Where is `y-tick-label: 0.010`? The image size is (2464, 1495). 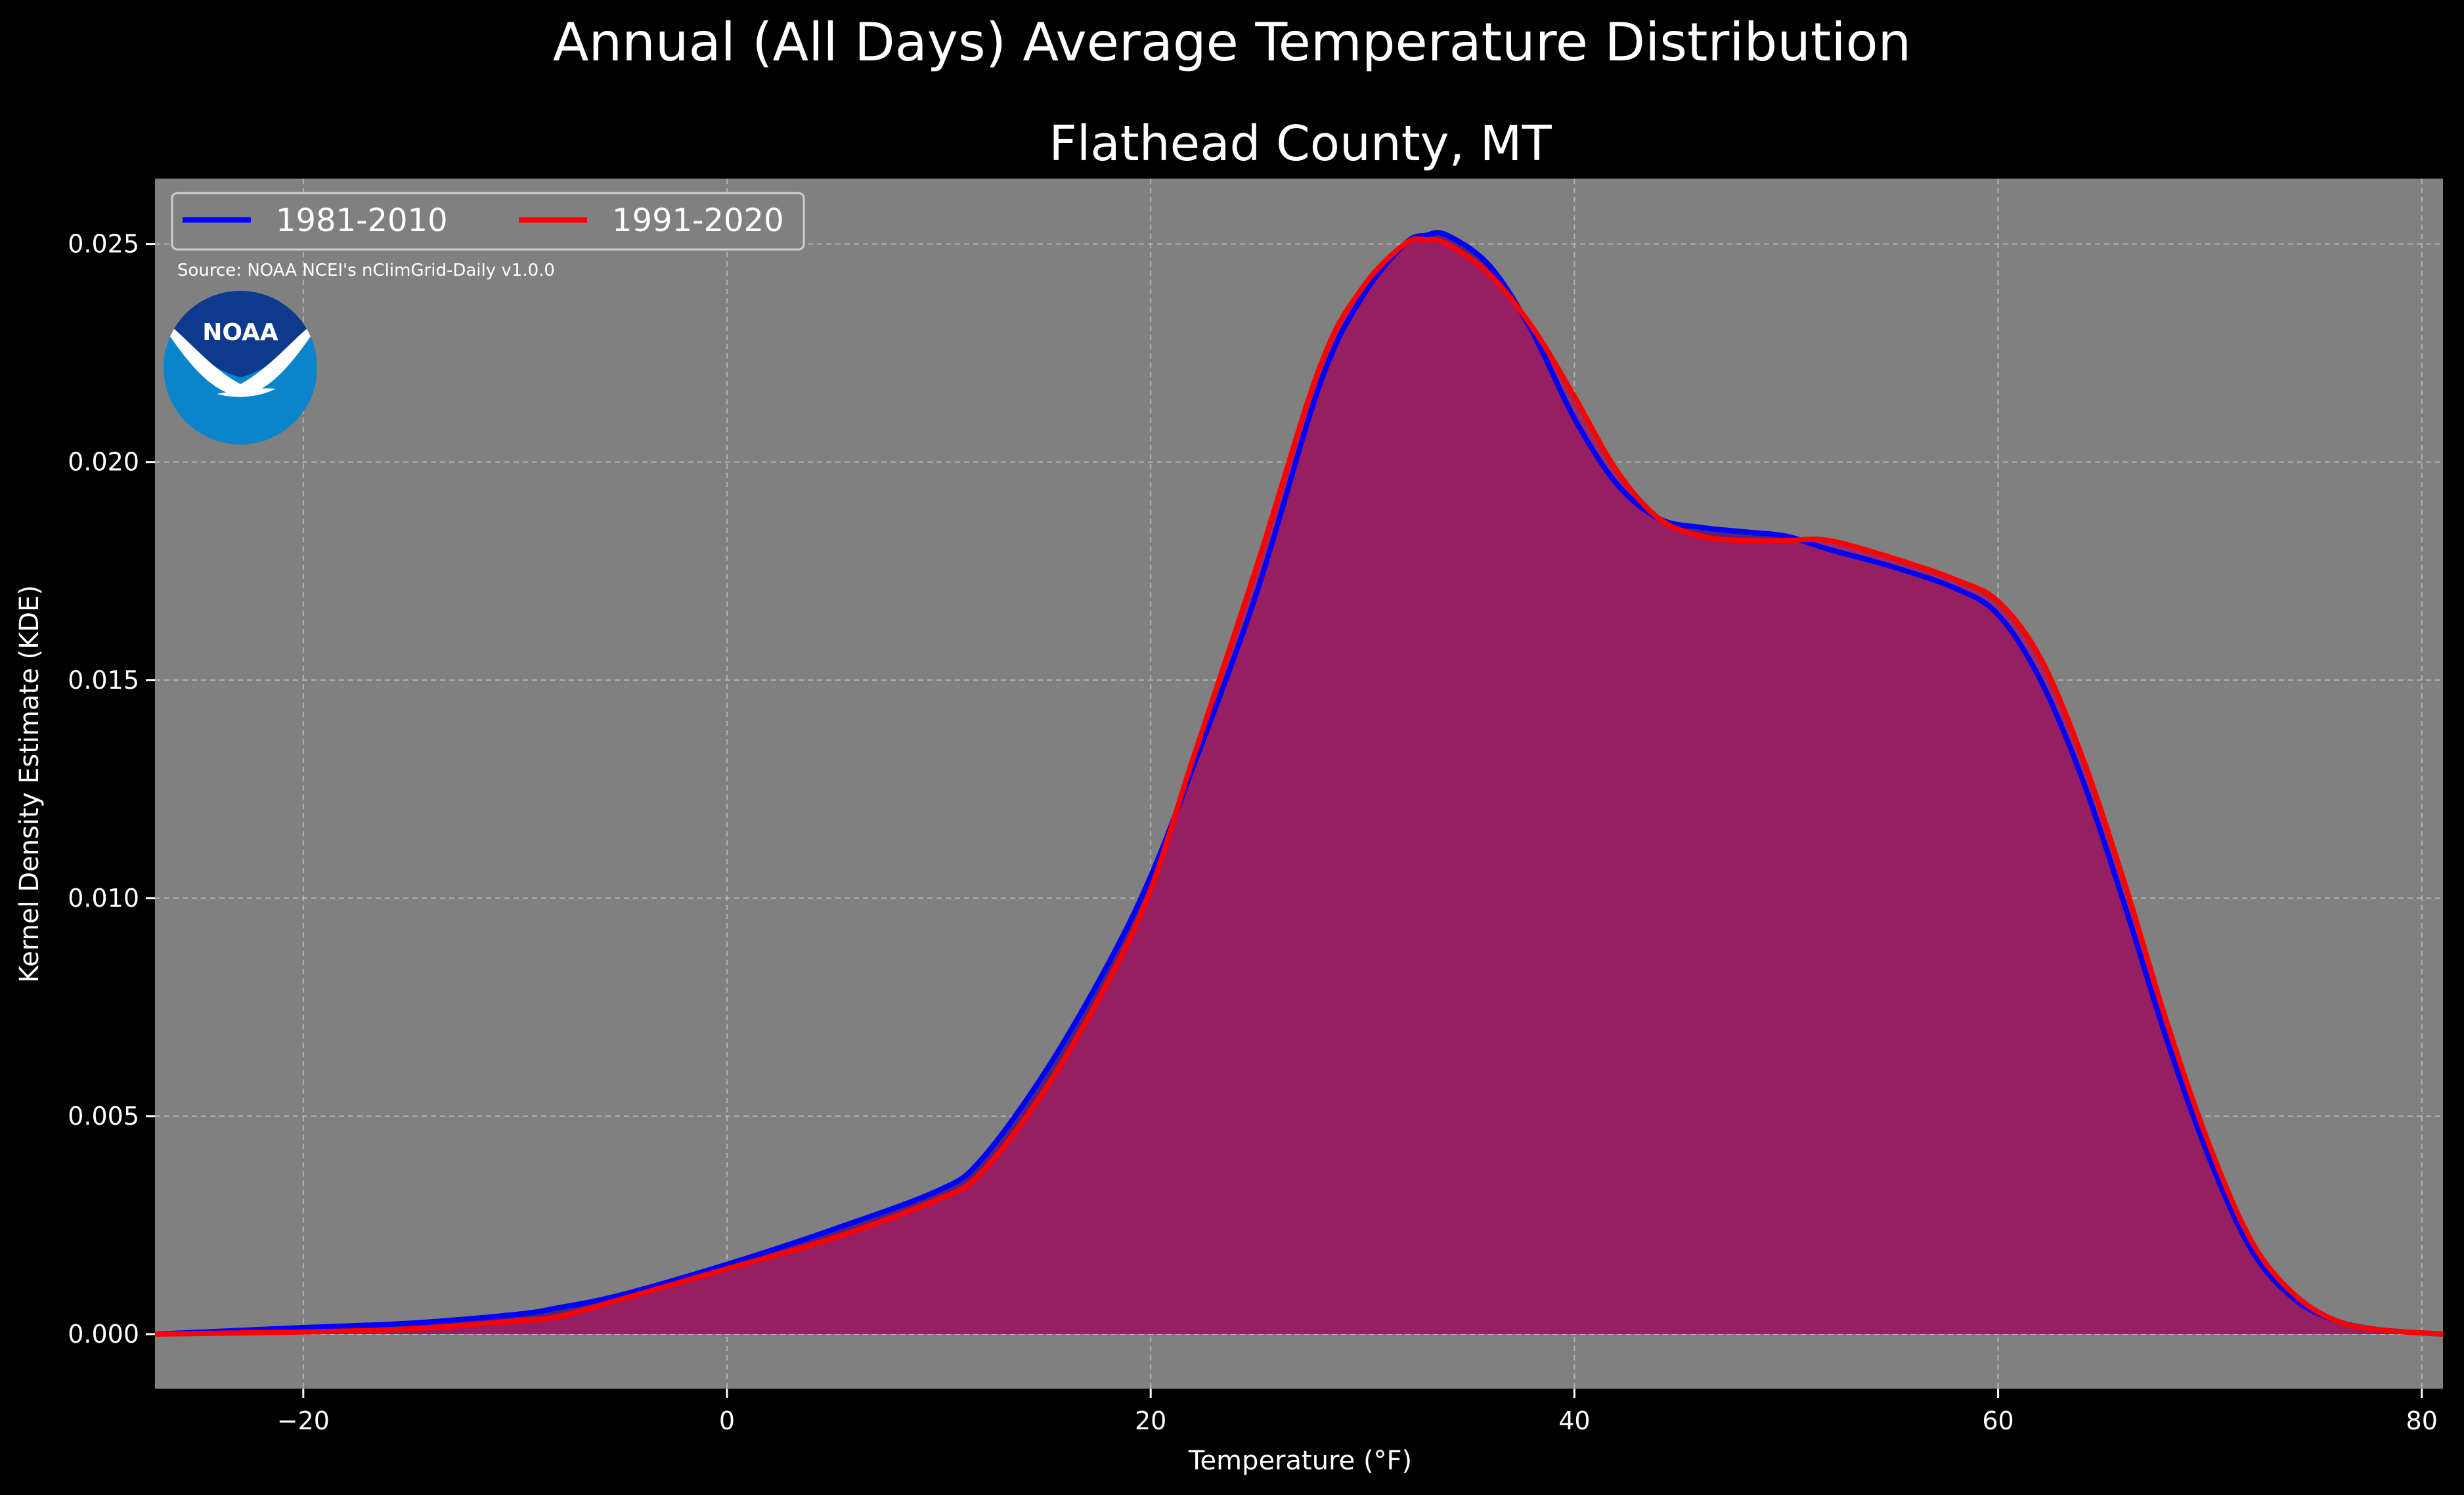 y-tick-label: 0.010 is located at coordinates (103, 898).